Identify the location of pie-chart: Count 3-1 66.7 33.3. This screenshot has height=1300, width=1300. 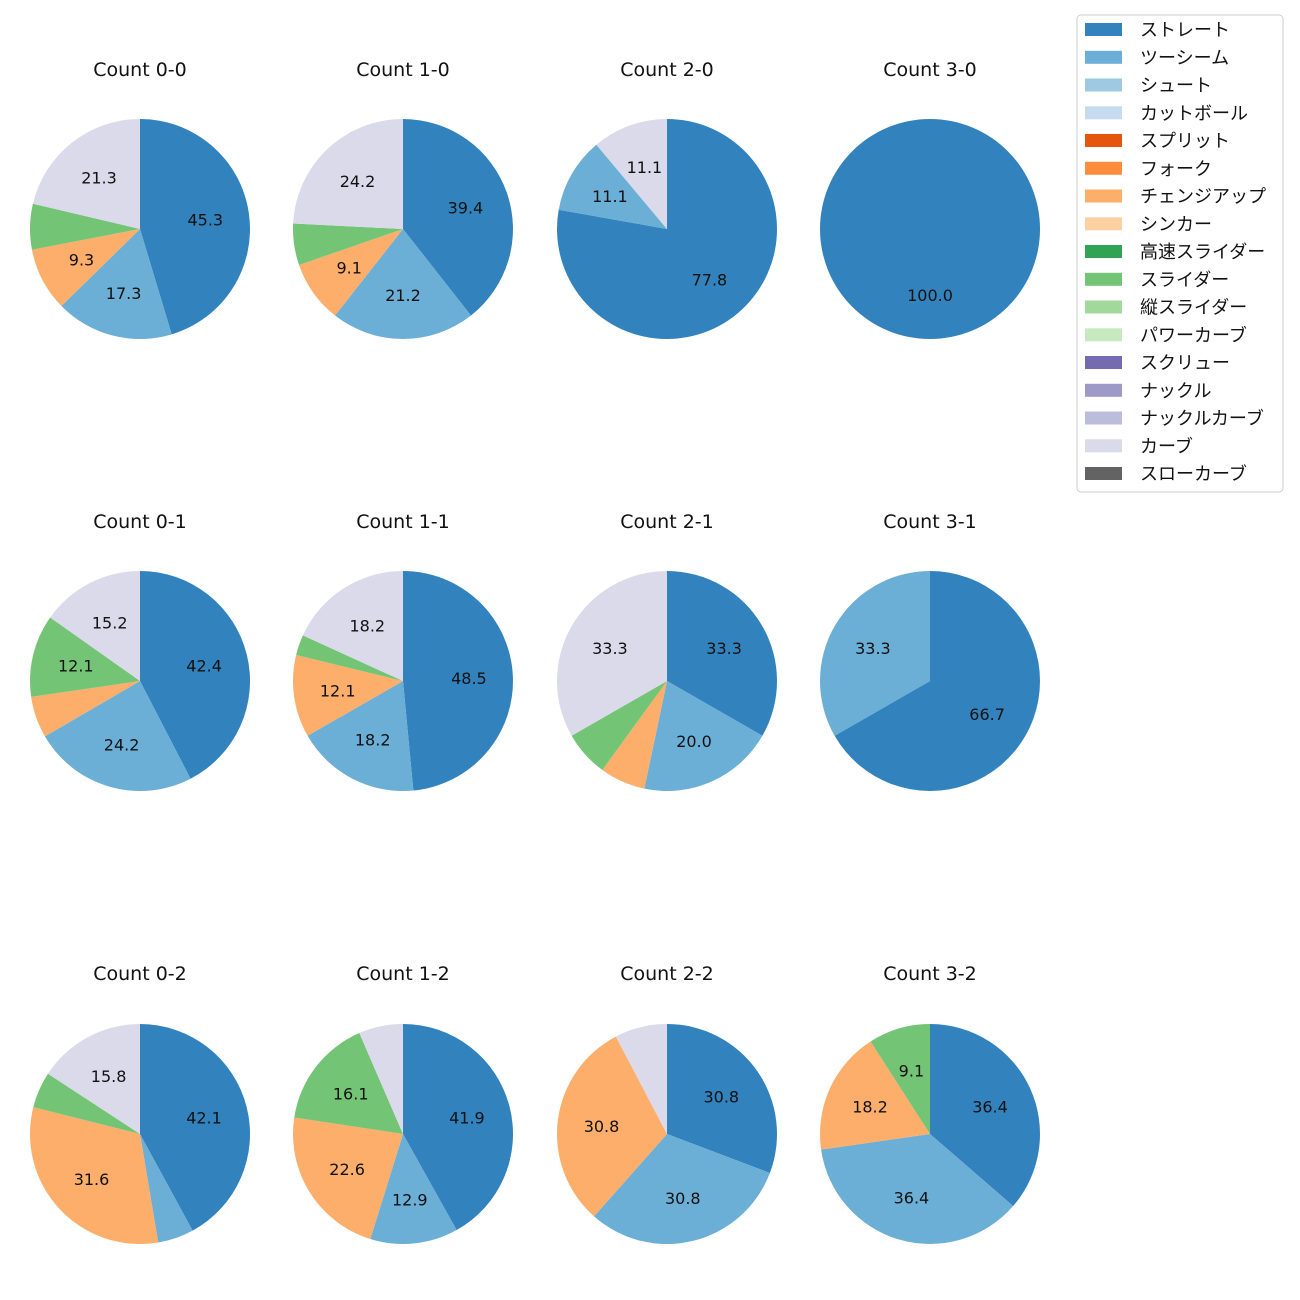
(929, 651).